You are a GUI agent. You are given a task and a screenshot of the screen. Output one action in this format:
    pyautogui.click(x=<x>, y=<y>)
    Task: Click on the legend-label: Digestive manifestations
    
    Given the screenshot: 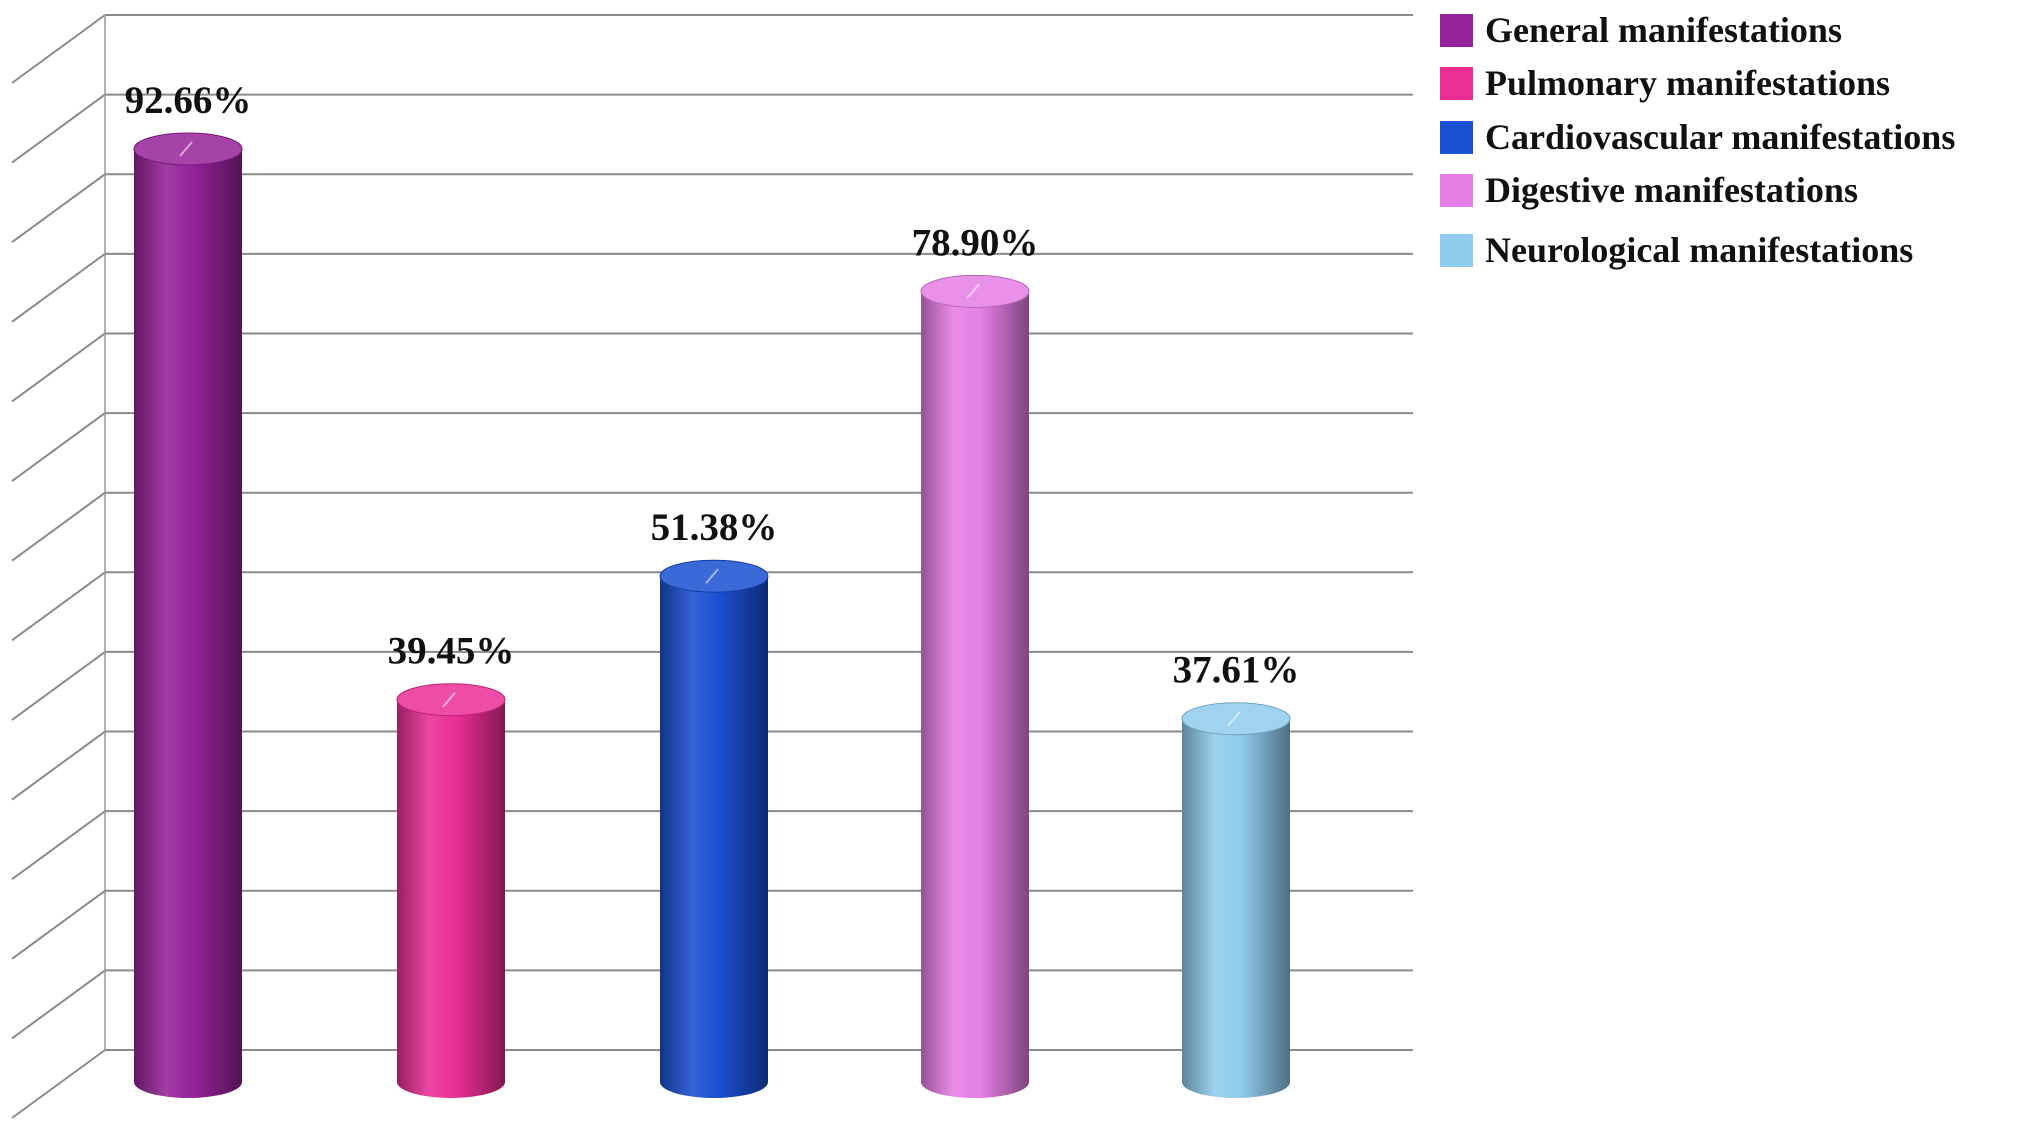 What is the action you would take?
    pyautogui.click(x=1671, y=190)
    